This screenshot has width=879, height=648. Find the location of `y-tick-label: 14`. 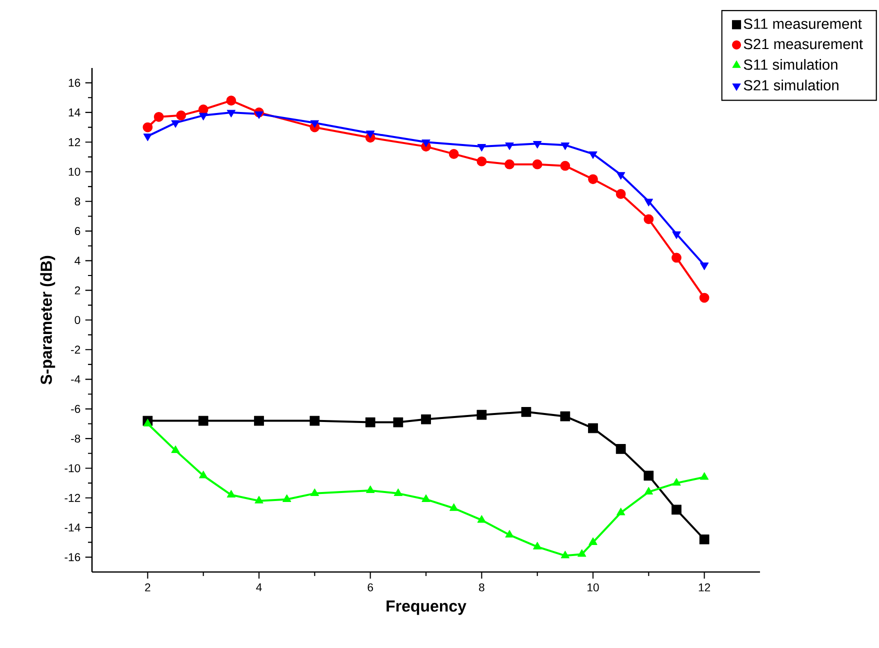

y-tick-label: 14 is located at coordinates (74, 112).